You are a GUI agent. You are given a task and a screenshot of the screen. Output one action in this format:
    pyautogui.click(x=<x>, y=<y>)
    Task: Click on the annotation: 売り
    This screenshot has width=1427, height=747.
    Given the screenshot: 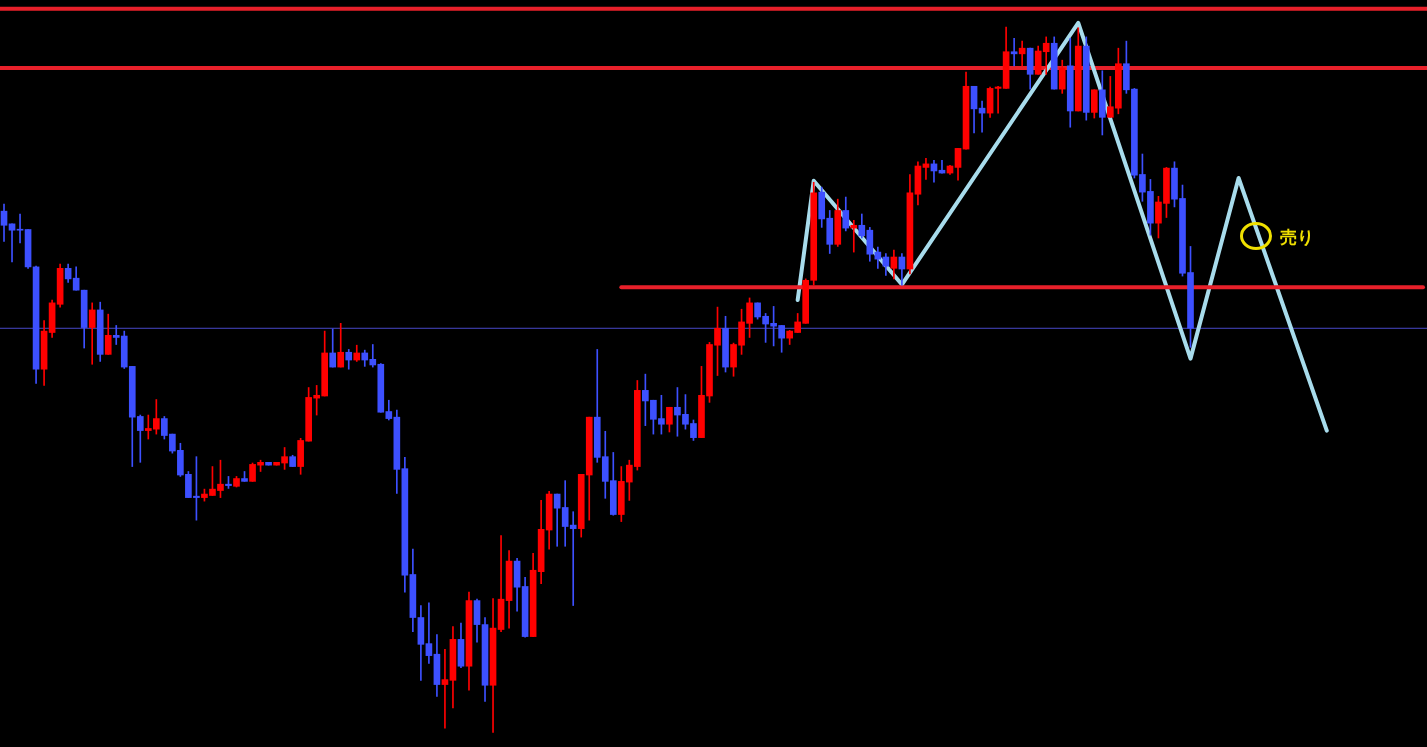 What is the action you would take?
    pyautogui.click(x=1297, y=237)
    